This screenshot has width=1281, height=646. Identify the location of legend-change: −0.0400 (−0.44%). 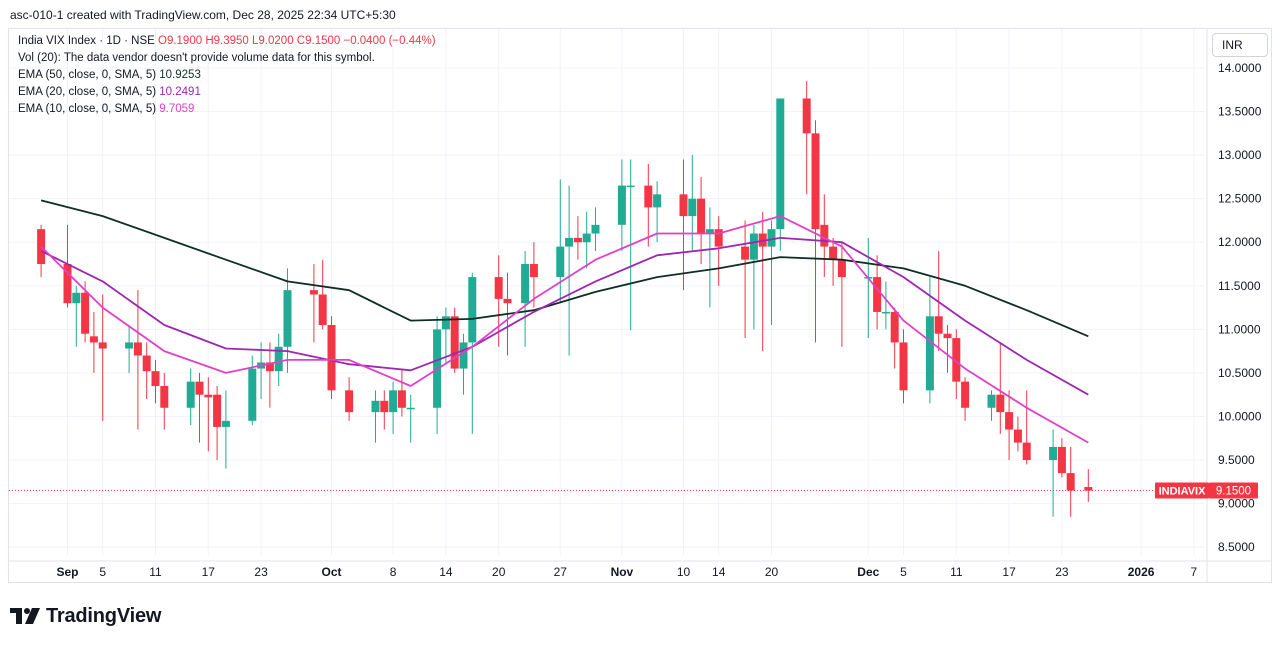
(389, 41).